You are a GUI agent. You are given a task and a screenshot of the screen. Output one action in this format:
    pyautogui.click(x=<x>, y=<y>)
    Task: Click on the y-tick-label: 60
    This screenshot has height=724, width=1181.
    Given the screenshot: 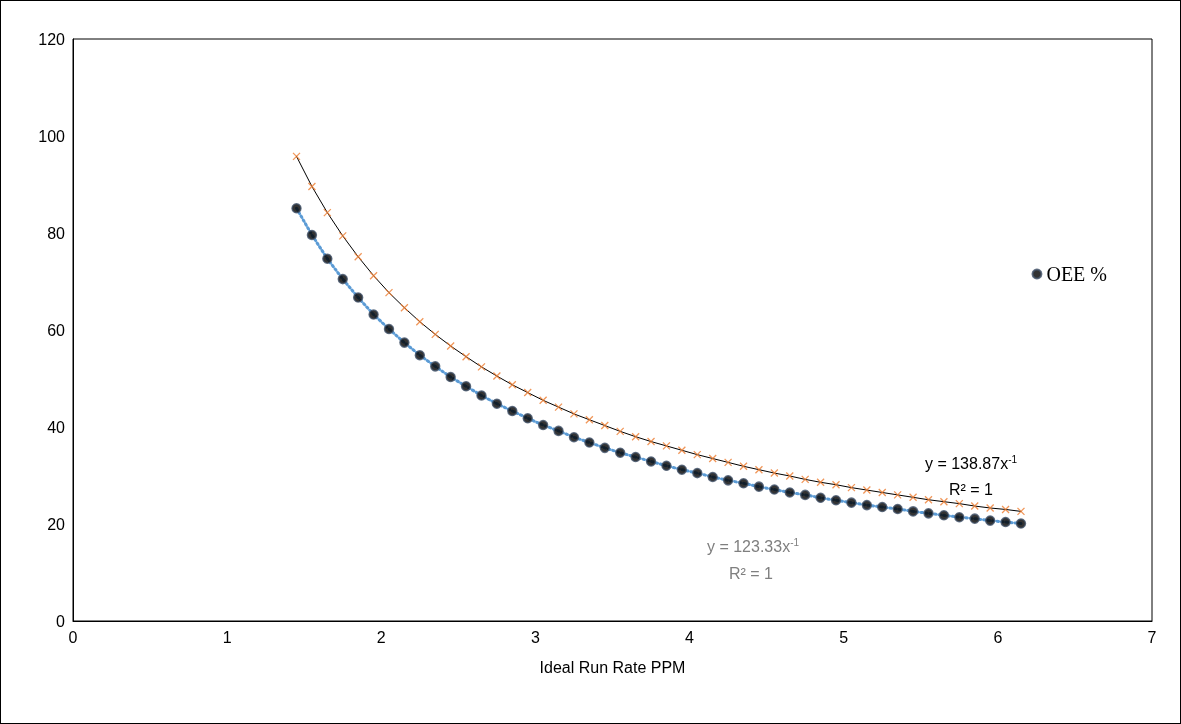 What is the action you would take?
    pyautogui.click(x=56, y=330)
    